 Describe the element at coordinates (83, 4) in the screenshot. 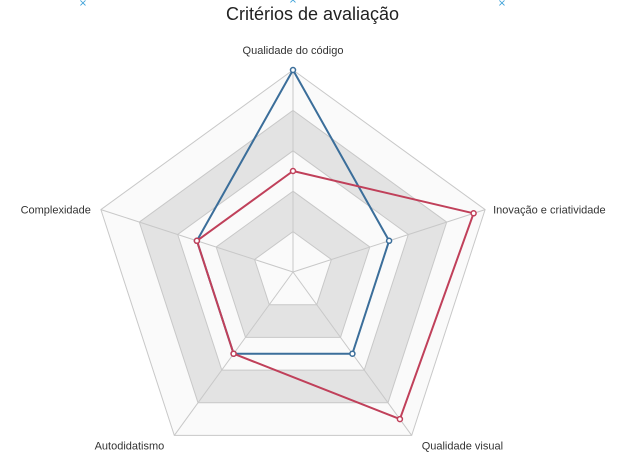

I see `top-marker-1: ×` at that location.